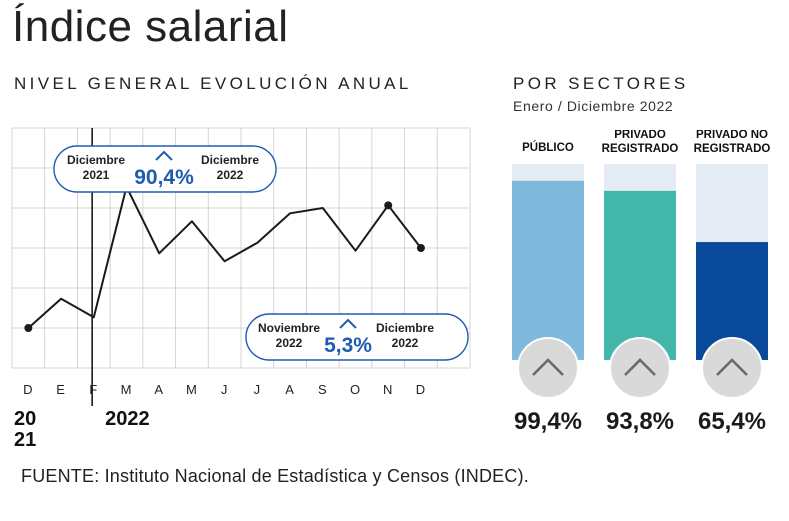 This screenshot has height=521, width=789. Describe the element at coordinates (732, 421) in the screenshot. I see `bar-value-label: 65,4%` at that location.